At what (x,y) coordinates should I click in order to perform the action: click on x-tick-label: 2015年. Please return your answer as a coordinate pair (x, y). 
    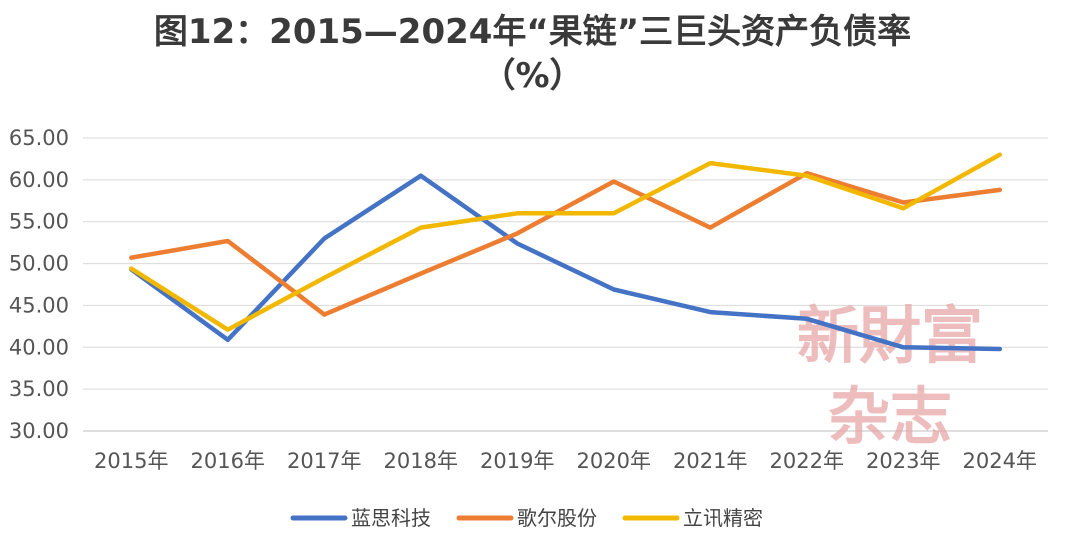
    Looking at the image, I should click on (131, 461).